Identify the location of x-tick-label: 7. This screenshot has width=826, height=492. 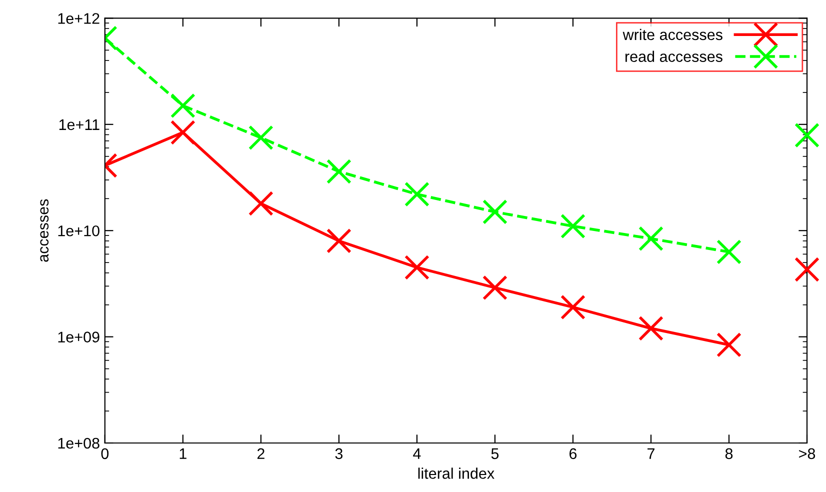
(651, 453).